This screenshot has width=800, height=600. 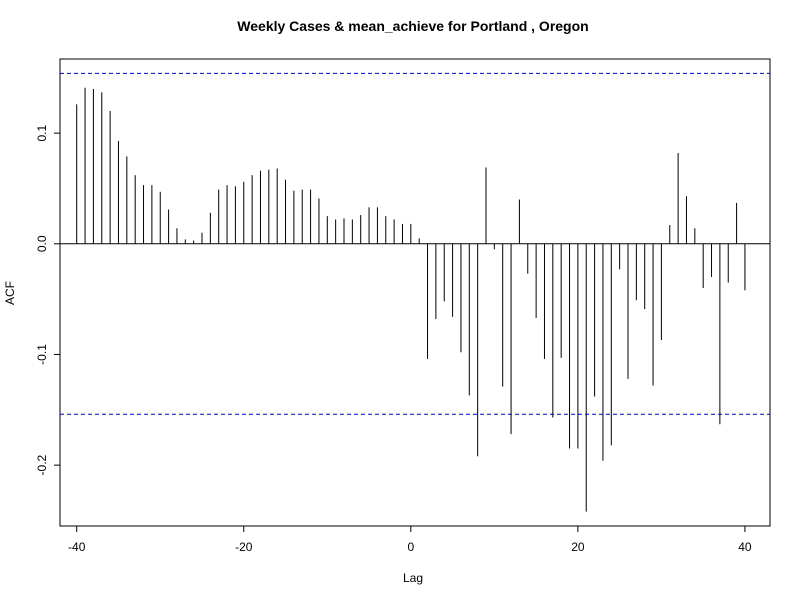 What do you see at coordinates (410, 547) in the screenshot?
I see `x-tick-label: 0` at bounding box center [410, 547].